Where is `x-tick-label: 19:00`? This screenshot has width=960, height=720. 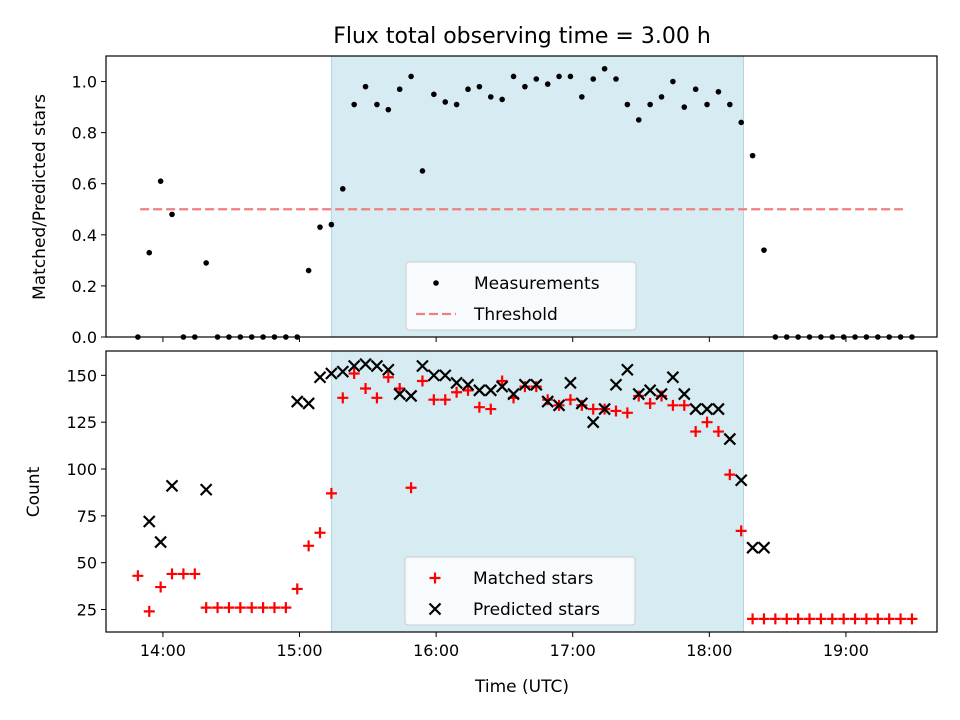
x-tick-label: 19:00 is located at coordinates (846, 650).